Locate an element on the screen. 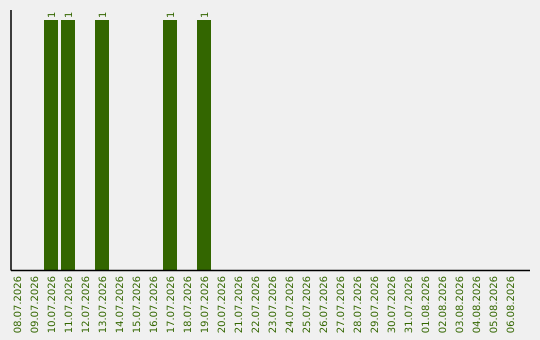  x-tick-label: 19.07.2026 is located at coordinates (205, 305).